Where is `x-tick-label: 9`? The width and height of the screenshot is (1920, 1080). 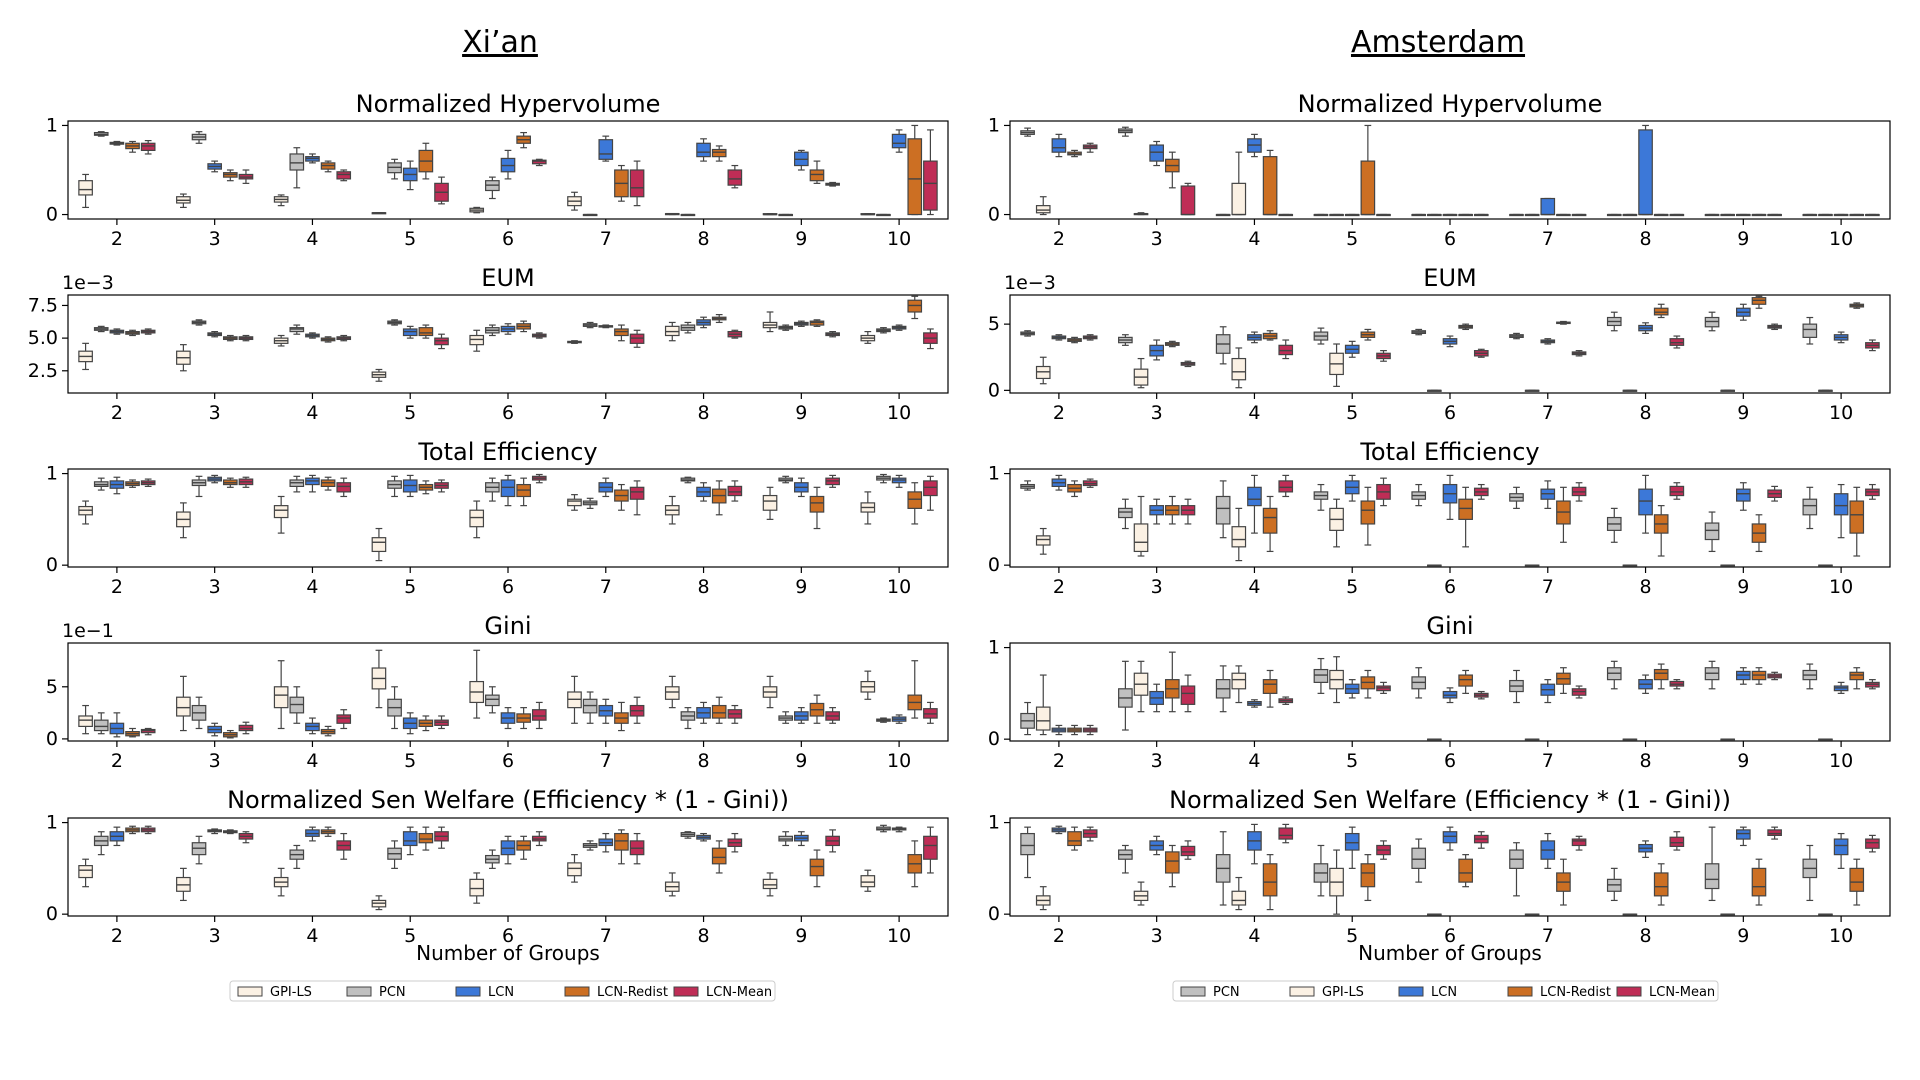
x-tick-label: 9 is located at coordinates (1743, 587).